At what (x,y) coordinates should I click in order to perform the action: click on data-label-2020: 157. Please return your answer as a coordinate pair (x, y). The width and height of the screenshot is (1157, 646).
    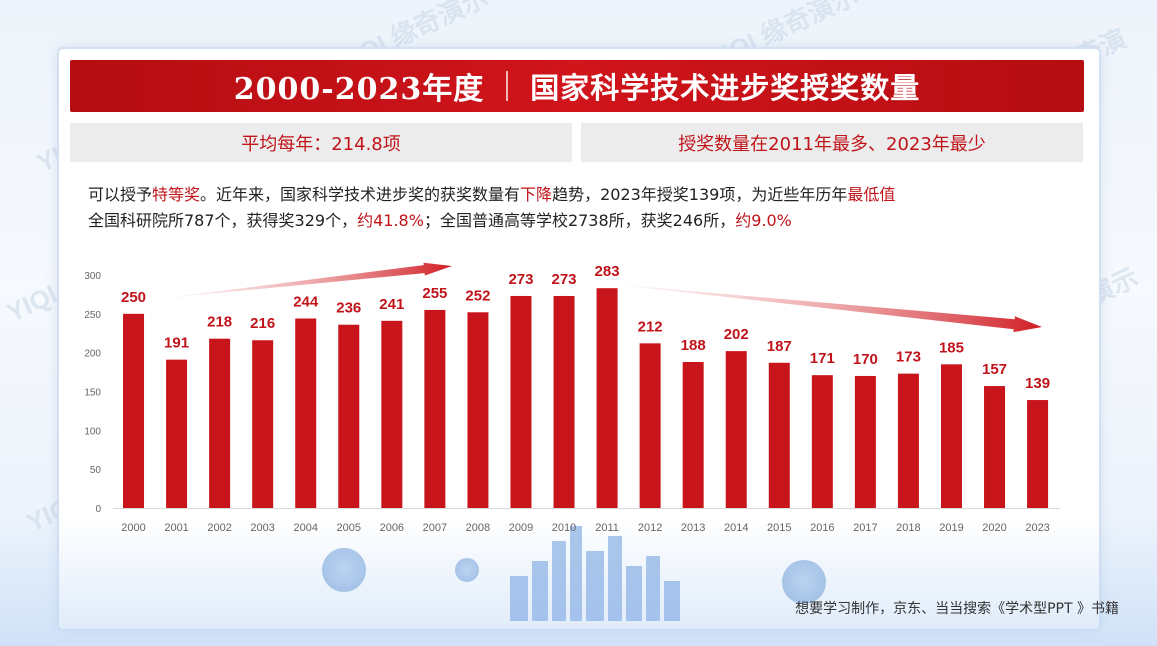
    Looking at the image, I should click on (994, 369).